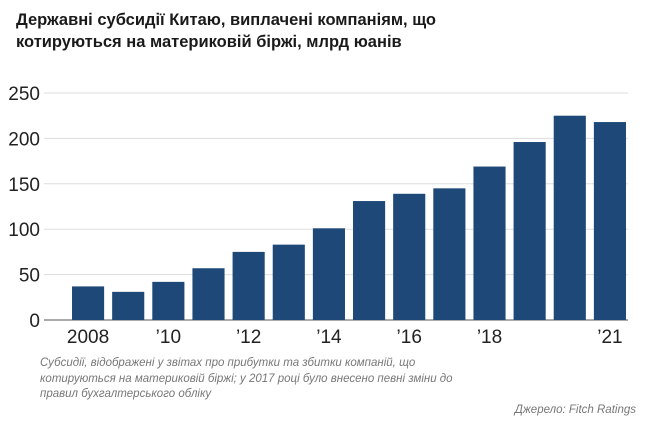  What do you see at coordinates (409, 337) in the screenshot?
I see `x-tick-label: ’16` at bounding box center [409, 337].